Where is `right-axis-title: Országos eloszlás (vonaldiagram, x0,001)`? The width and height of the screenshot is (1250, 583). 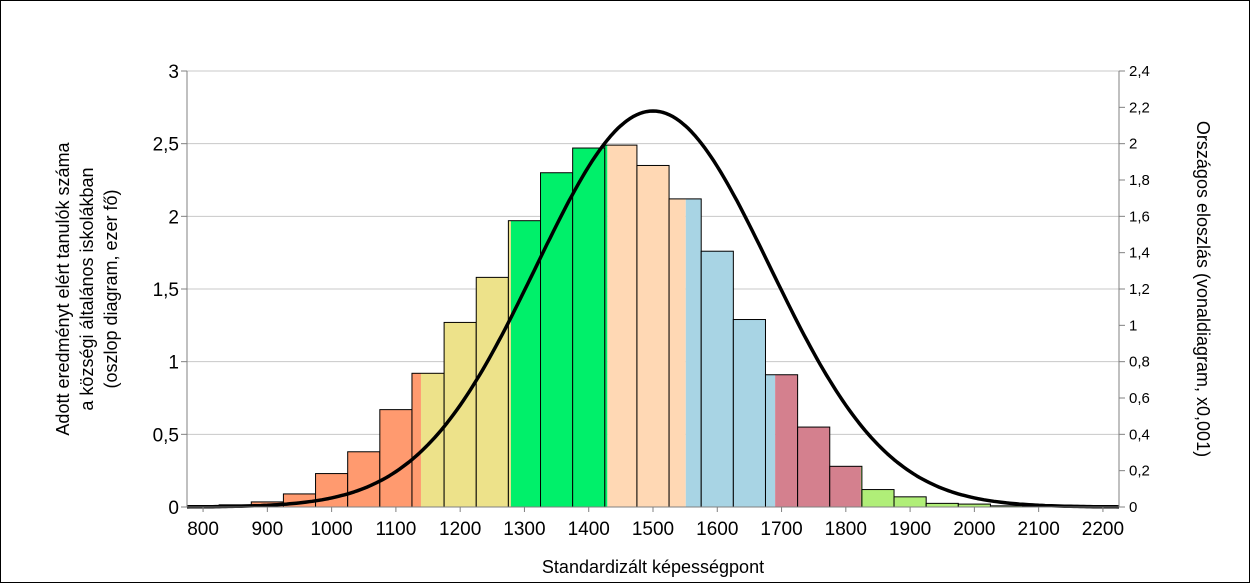
right-axis-title: Országos eloszlás (vonaldiagram, x0,001) is located at coordinates (1203, 289).